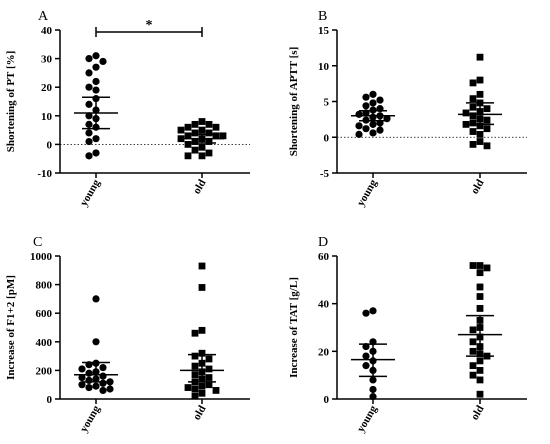  What do you see at coordinates (44, 174) in the screenshot?
I see `y-tick-label: -10` at bounding box center [44, 174].